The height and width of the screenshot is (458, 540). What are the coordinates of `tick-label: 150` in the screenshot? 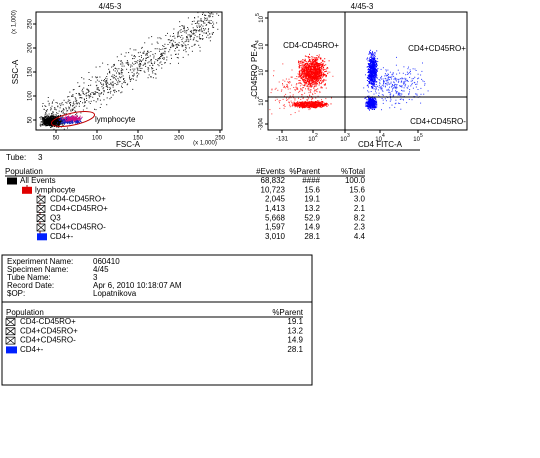 It's located at (138, 139).